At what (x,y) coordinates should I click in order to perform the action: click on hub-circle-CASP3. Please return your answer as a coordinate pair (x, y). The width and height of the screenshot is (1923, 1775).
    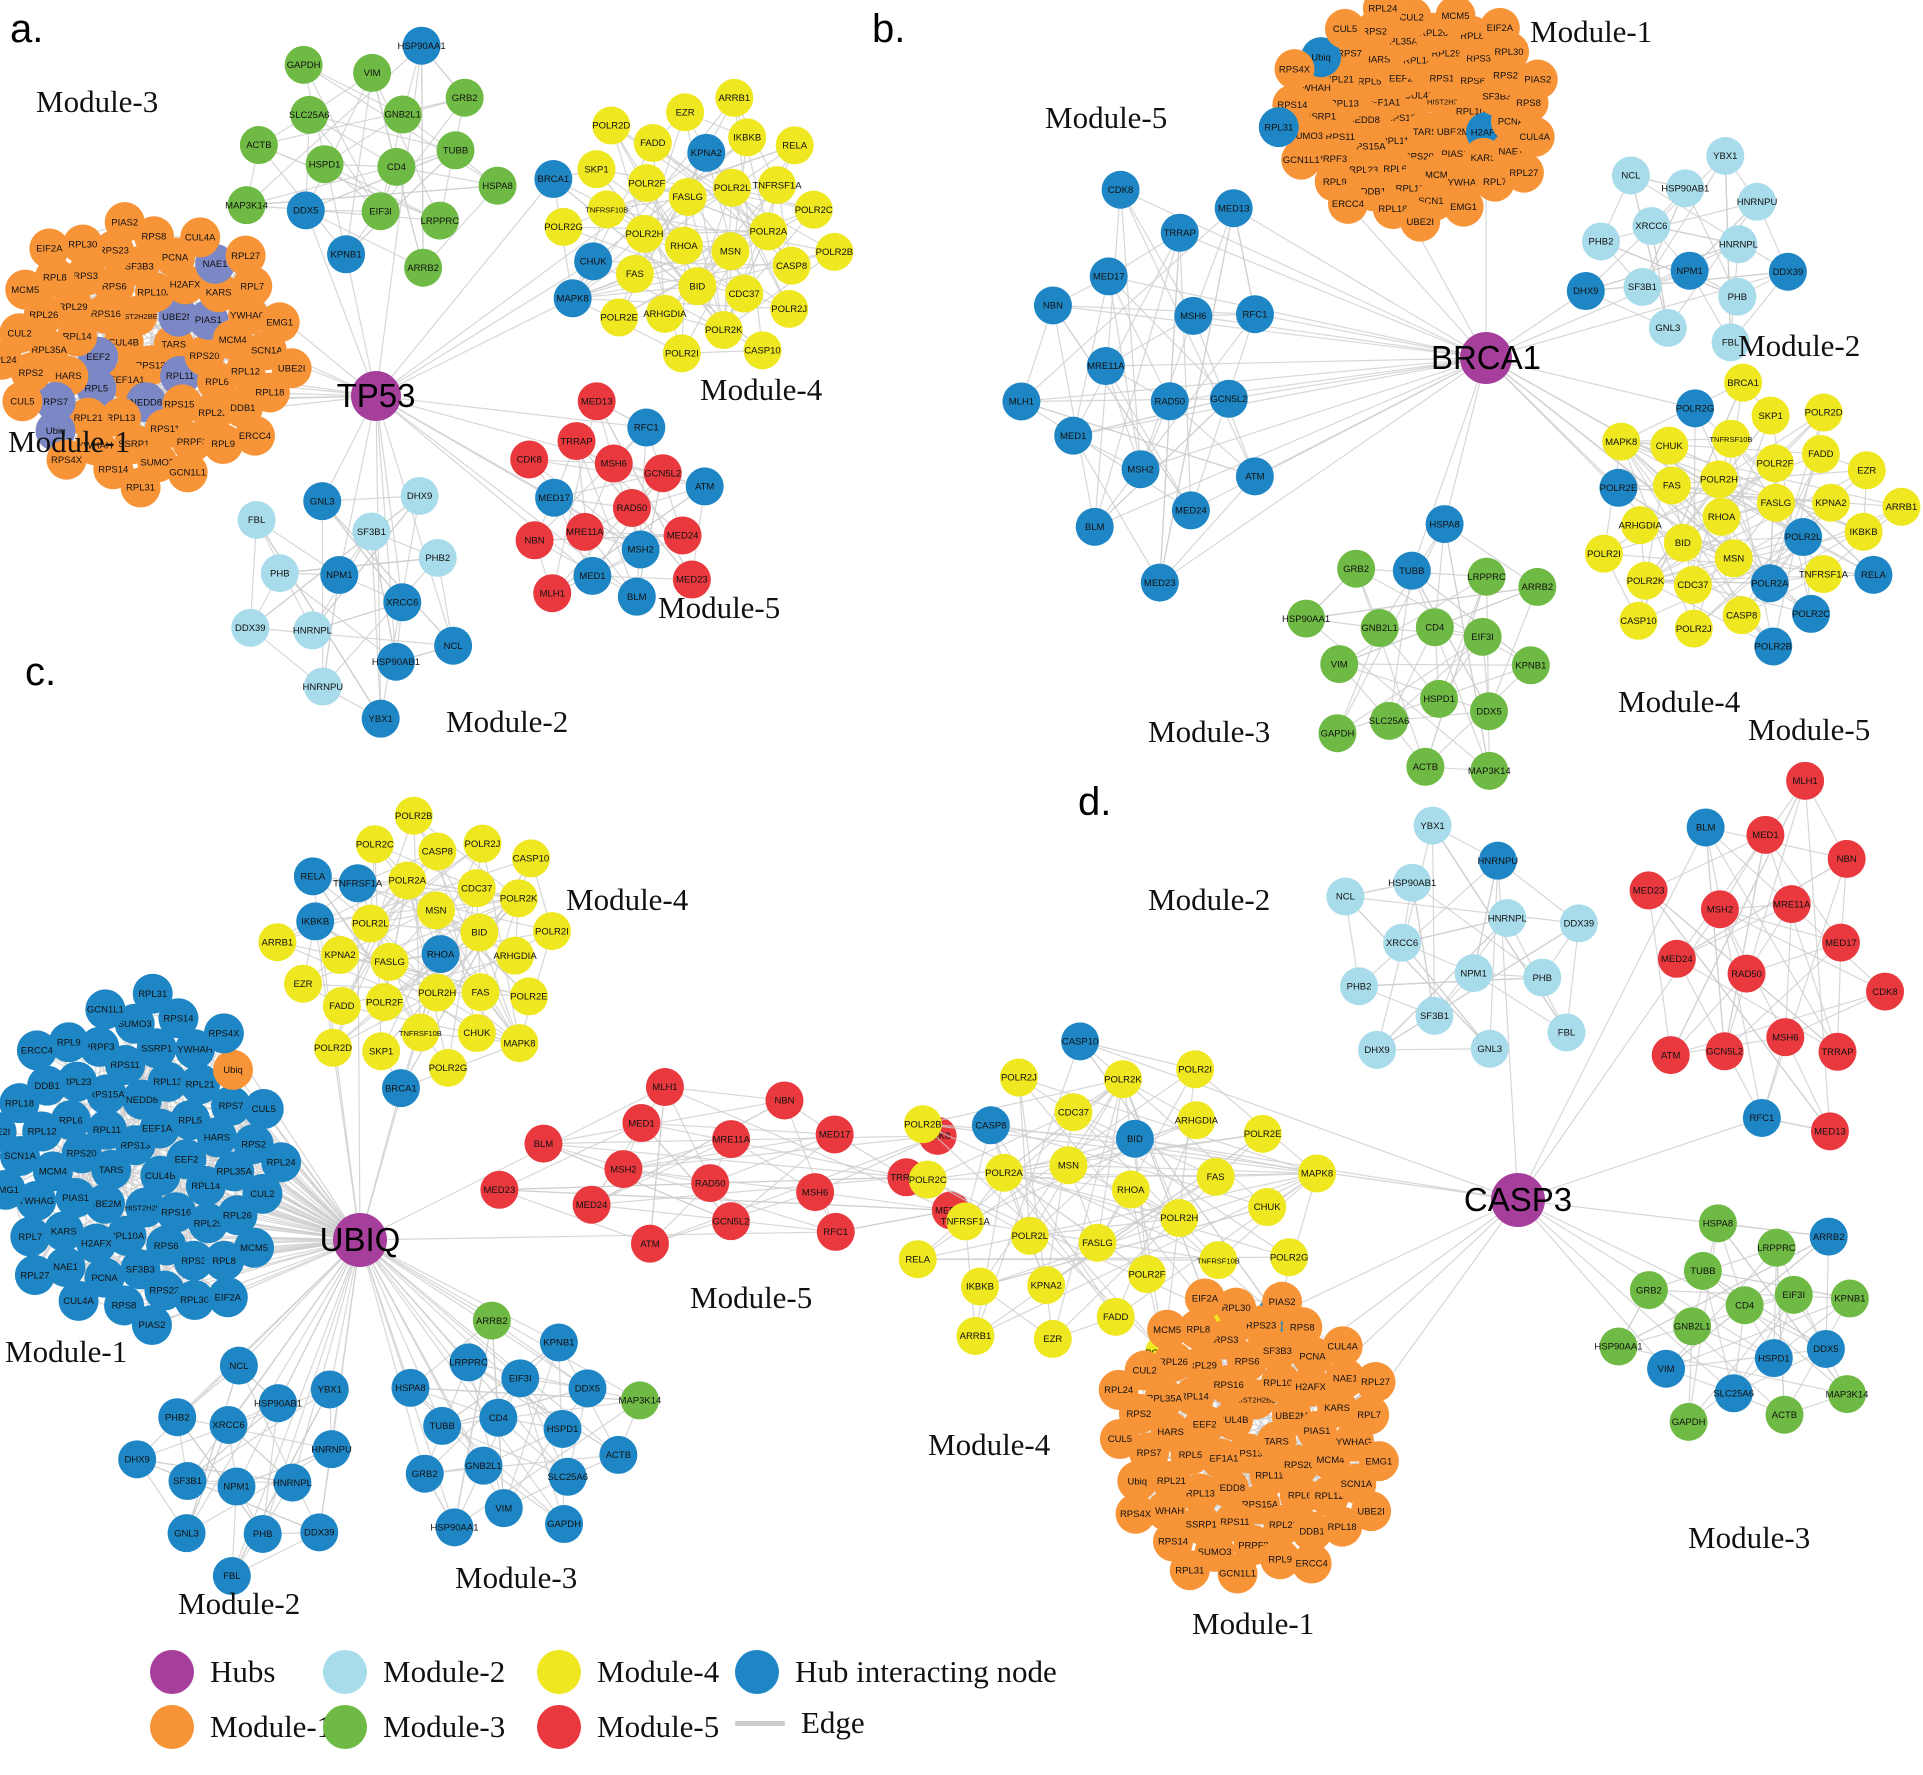
    Looking at the image, I should click on (1518, 1200).